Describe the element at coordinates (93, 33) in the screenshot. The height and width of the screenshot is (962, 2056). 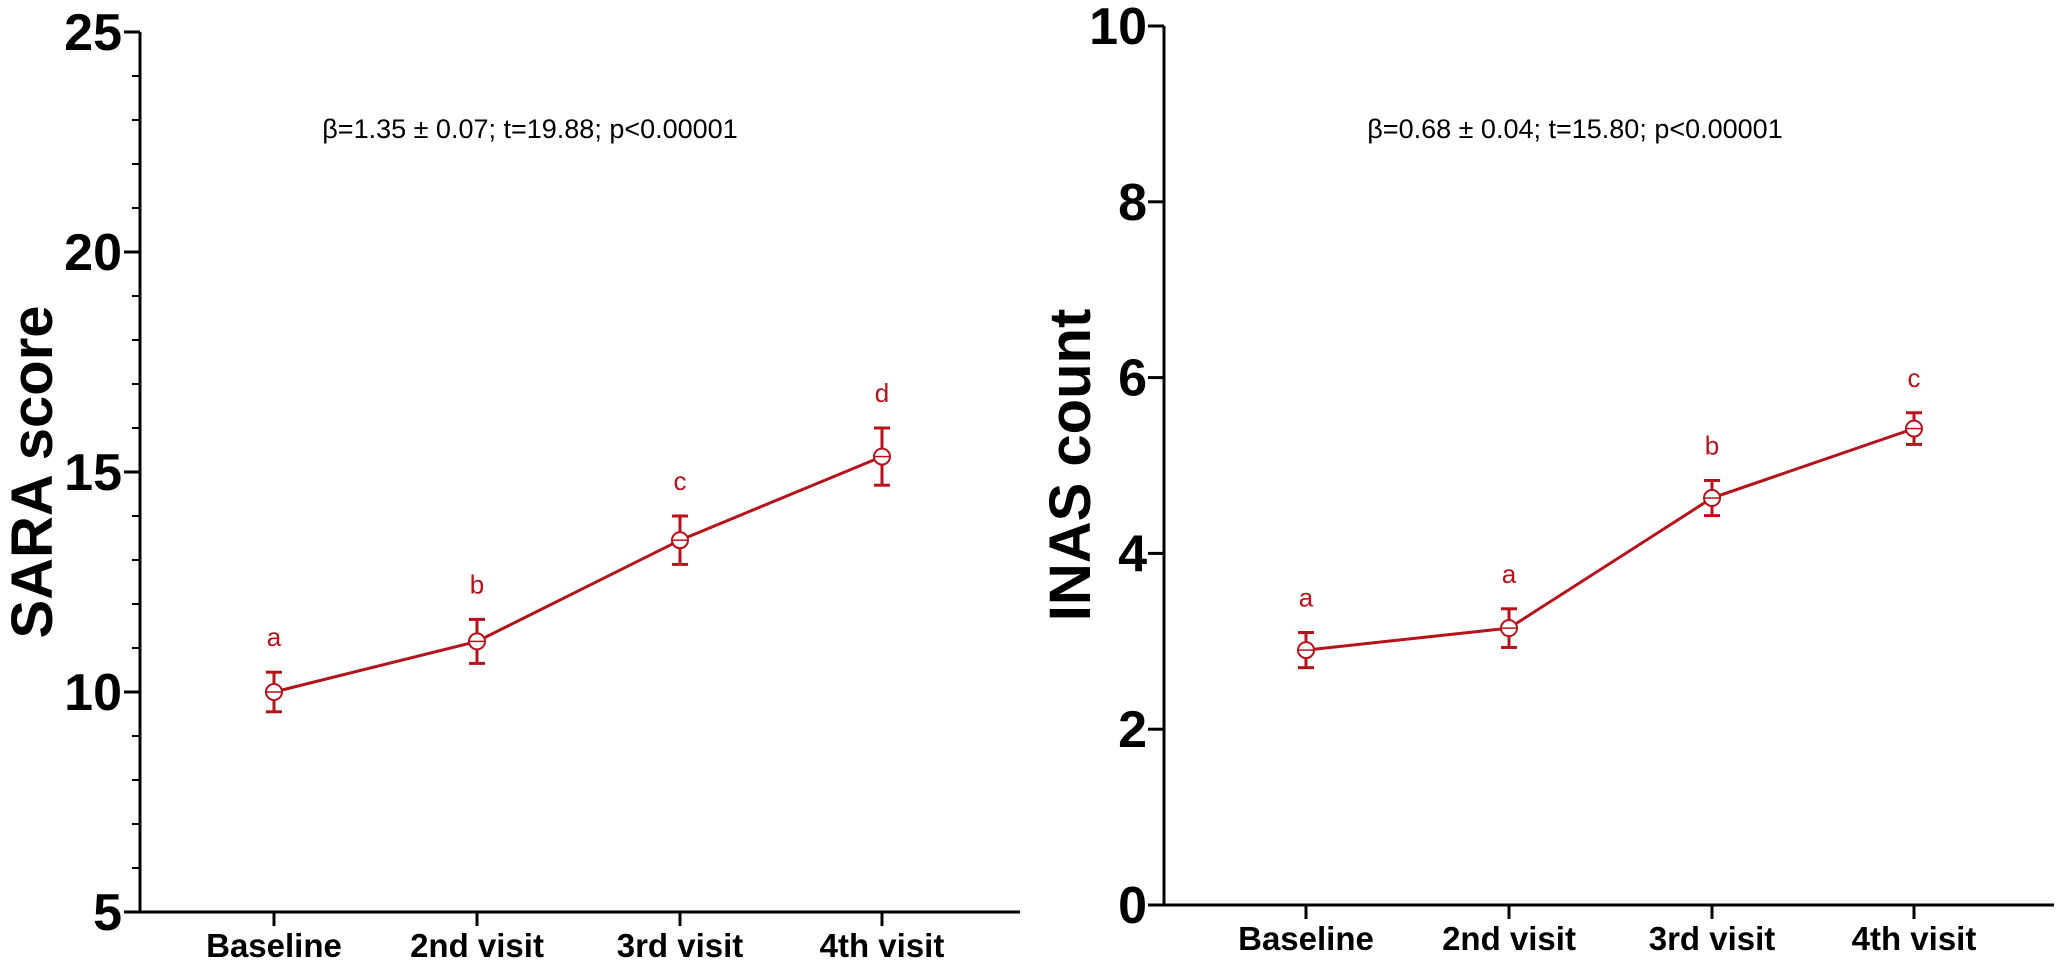
I see `y-tick-label: 25` at that location.